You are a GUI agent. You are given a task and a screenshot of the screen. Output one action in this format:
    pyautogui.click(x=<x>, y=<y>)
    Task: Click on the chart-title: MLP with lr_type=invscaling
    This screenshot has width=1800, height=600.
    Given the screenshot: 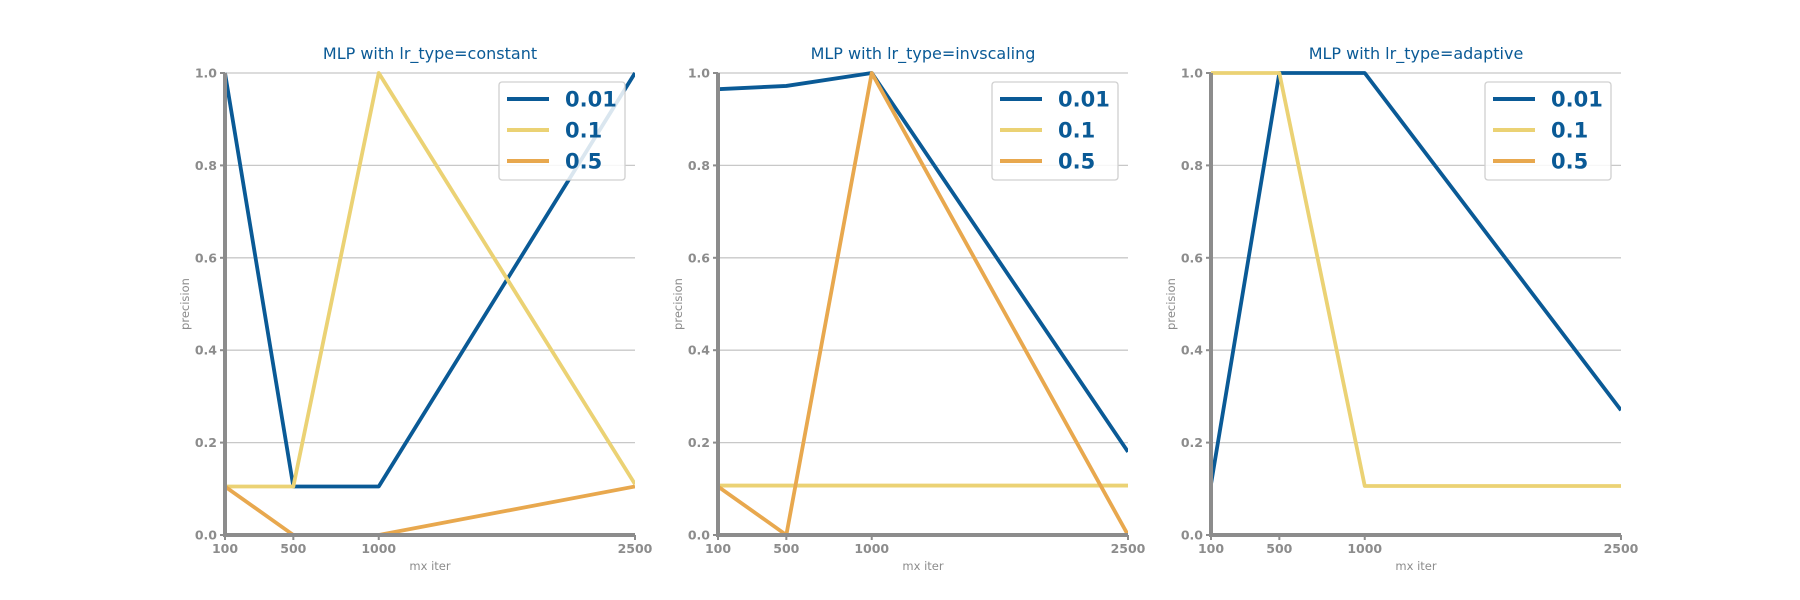 What is the action you would take?
    pyautogui.click(x=923, y=54)
    